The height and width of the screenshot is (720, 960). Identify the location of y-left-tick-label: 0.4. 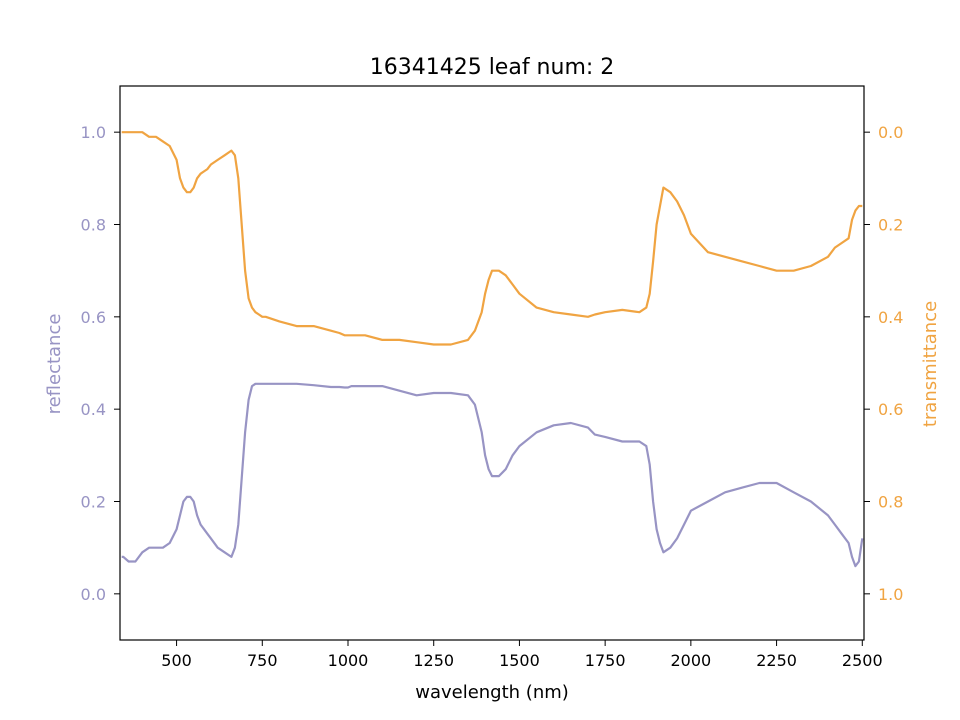
(93, 409).